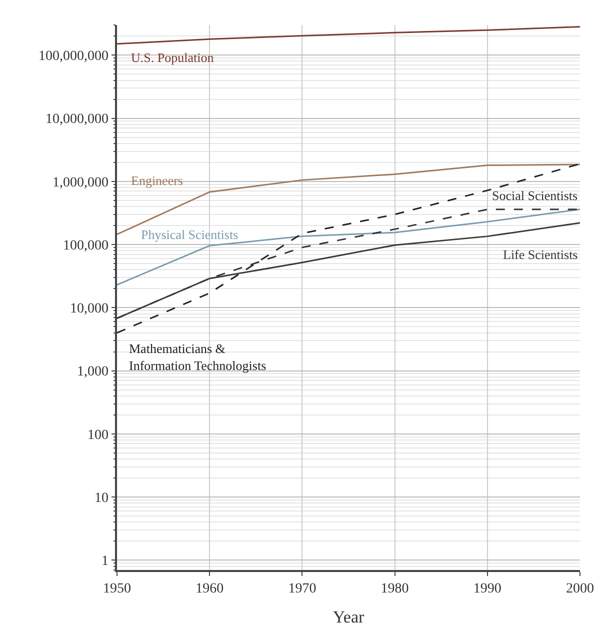 The image size is (606, 640). What do you see at coordinates (101, 498) in the screenshot?
I see `y-tick-label: 10` at bounding box center [101, 498].